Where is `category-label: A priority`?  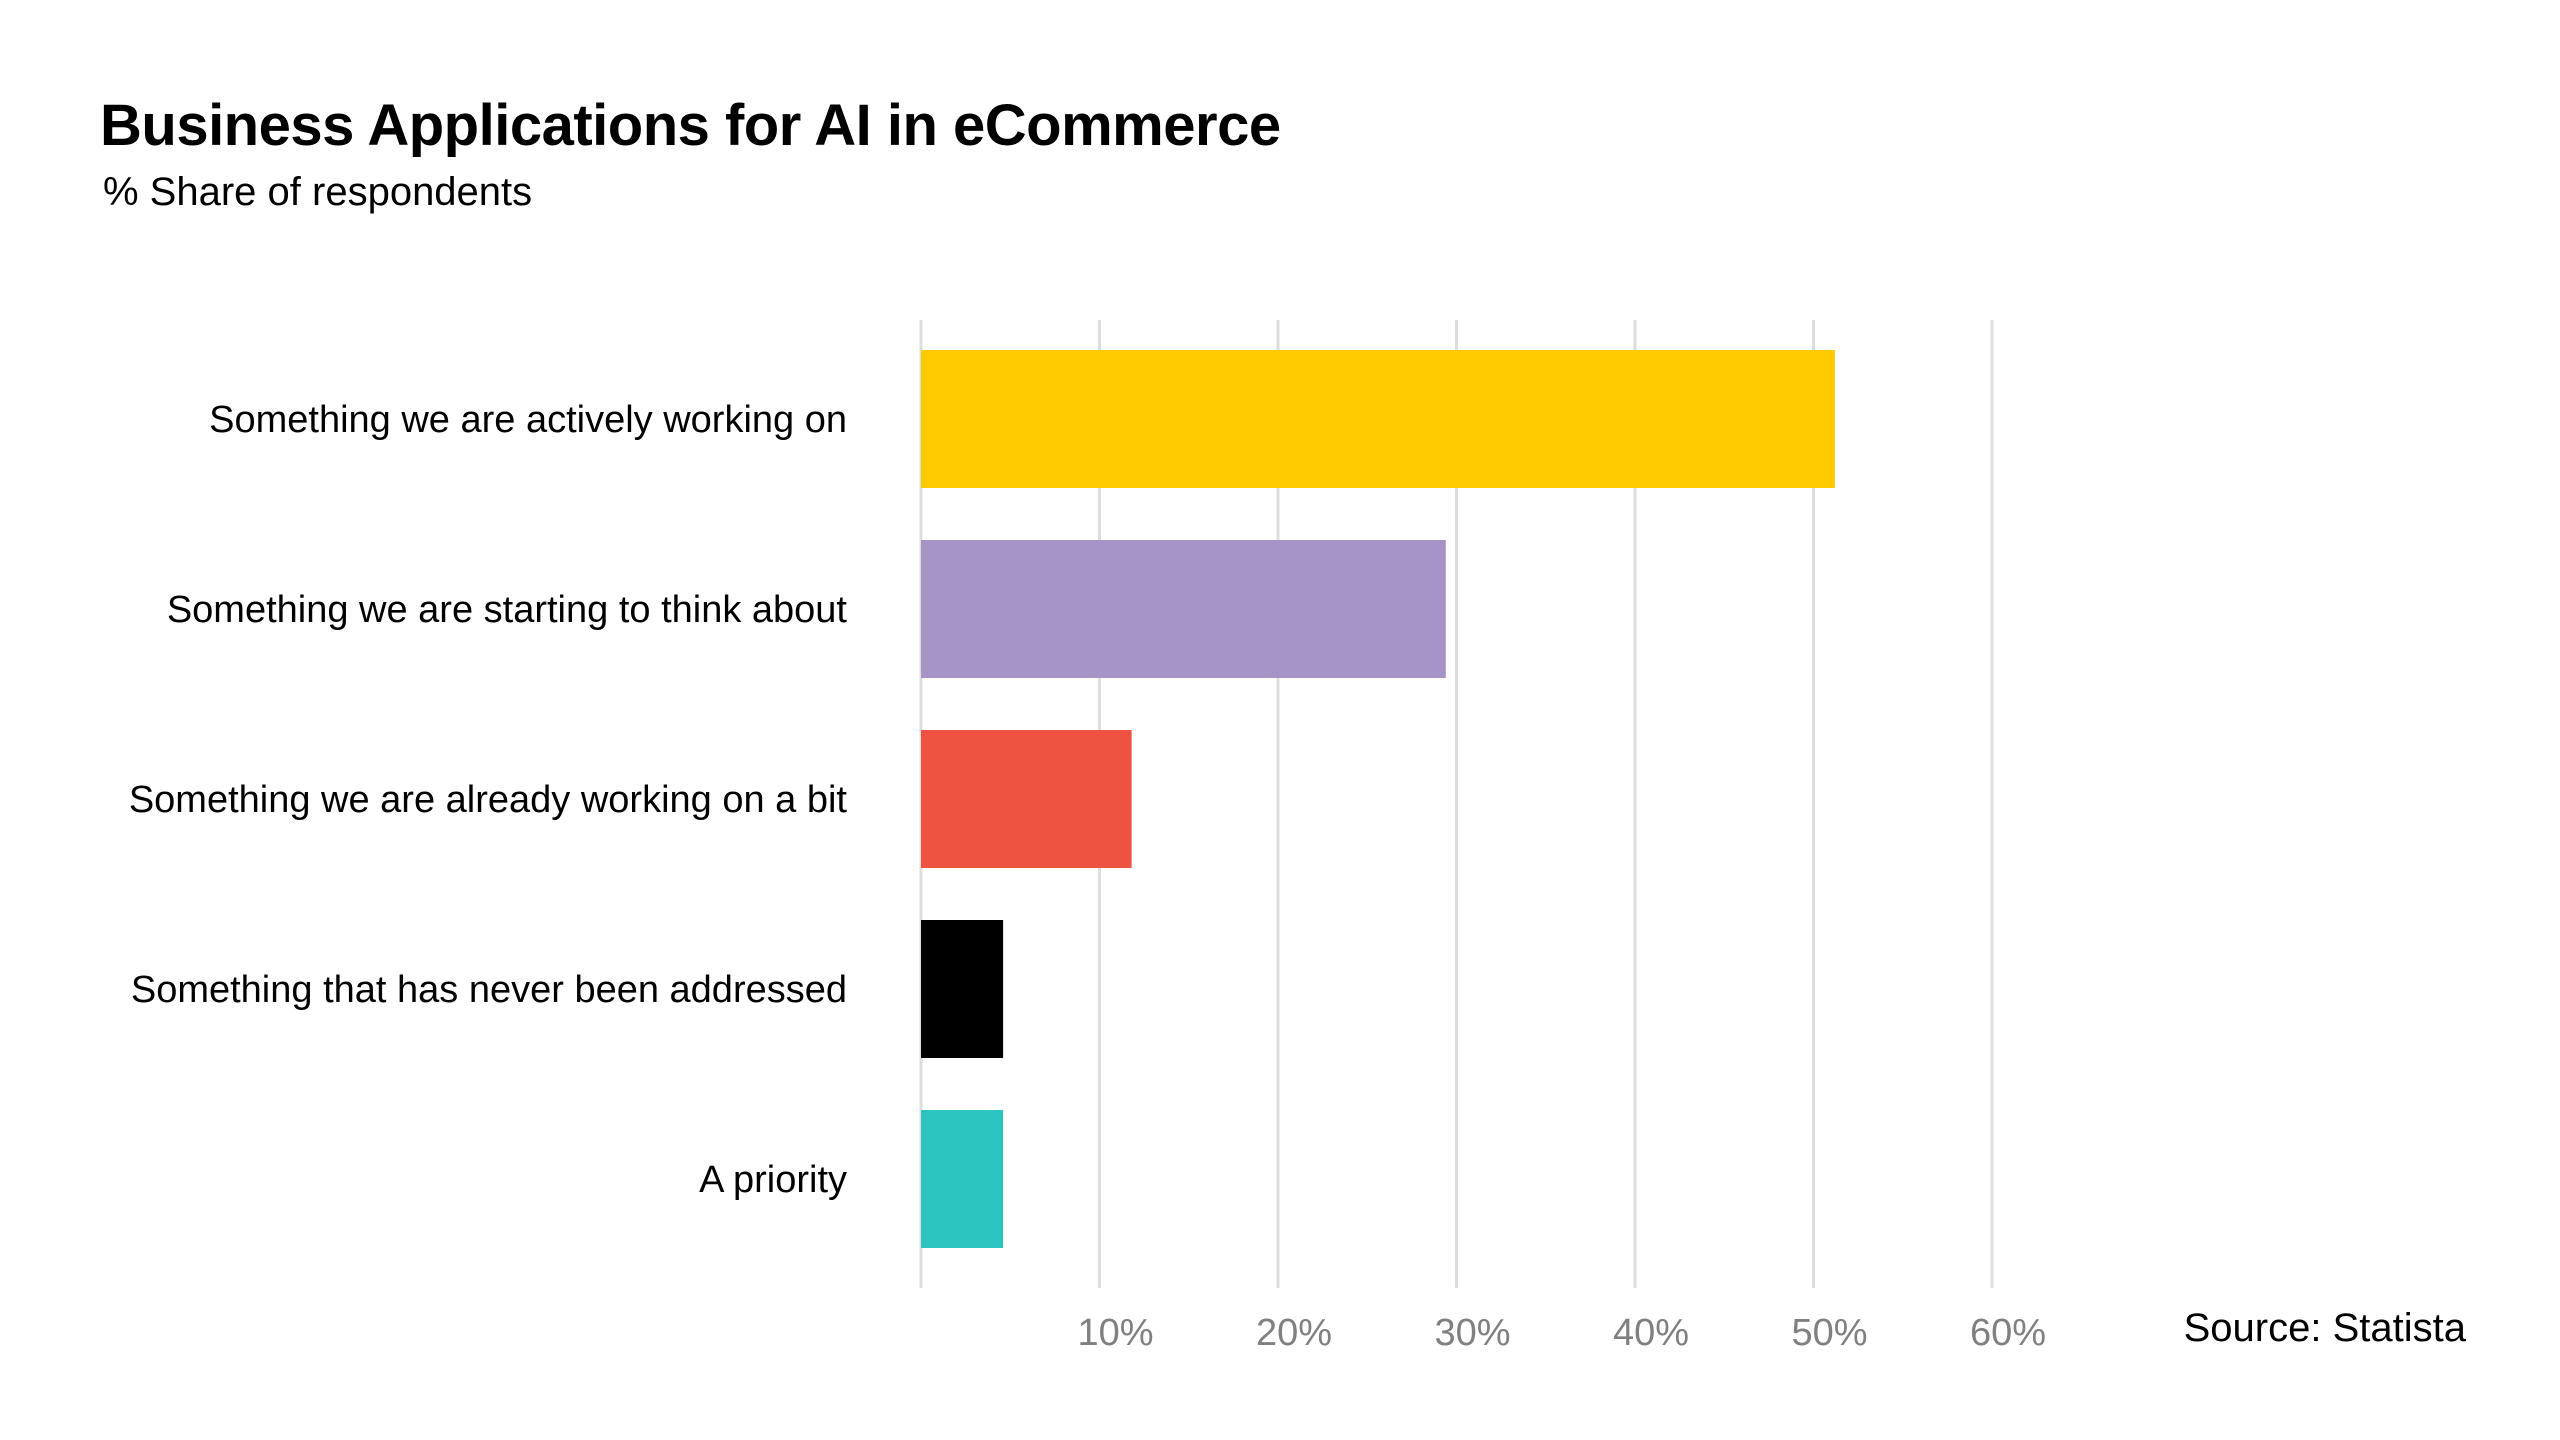
category-label: A priority is located at coordinates (773, 1180).